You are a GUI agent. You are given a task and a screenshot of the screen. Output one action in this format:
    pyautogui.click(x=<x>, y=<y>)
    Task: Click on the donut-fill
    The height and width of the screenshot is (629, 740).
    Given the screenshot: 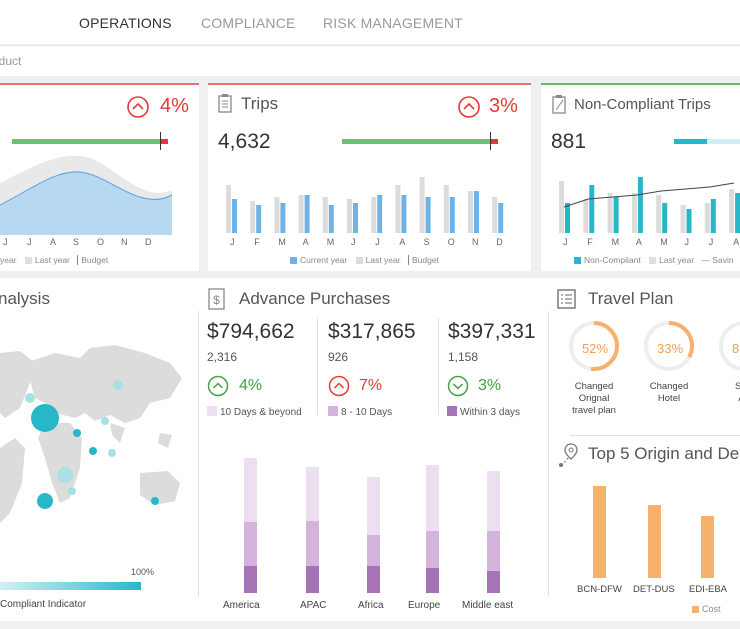 What is the action you would take?
    pyautogui.click(x=669, y=346)
    